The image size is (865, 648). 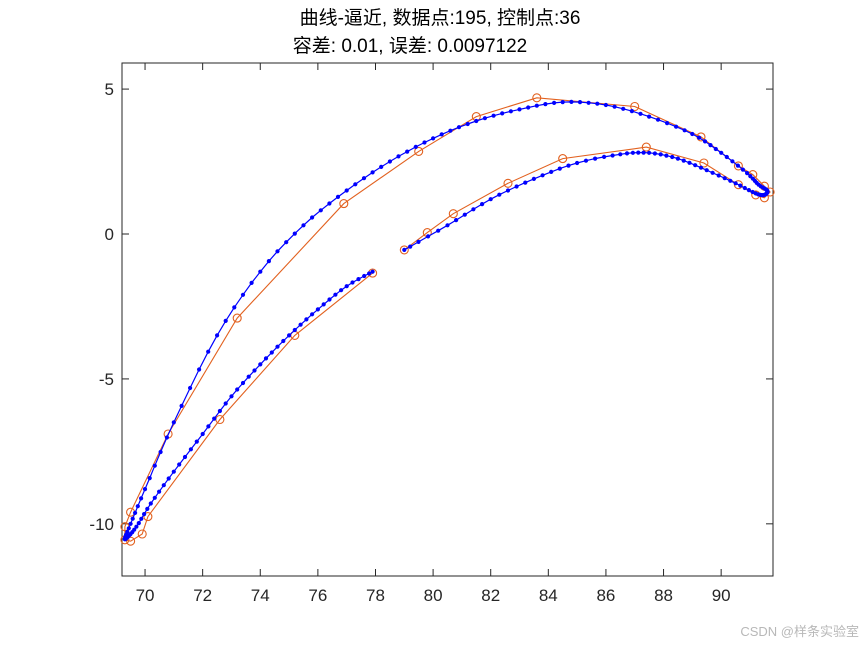 What do you see at coordinates (109, 234) in the screenshot?
I see `y-tick-label: 0` at bounding box center [109, 234].